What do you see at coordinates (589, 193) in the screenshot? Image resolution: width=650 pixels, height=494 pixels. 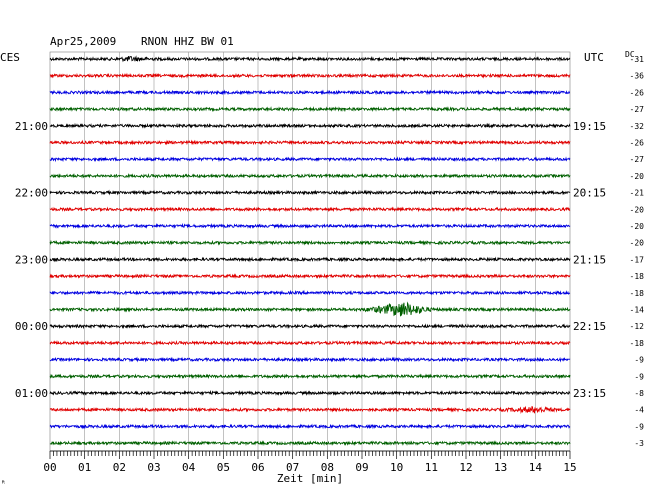 I see `right-time-label: 20:15` at bounding box center [589, 193].